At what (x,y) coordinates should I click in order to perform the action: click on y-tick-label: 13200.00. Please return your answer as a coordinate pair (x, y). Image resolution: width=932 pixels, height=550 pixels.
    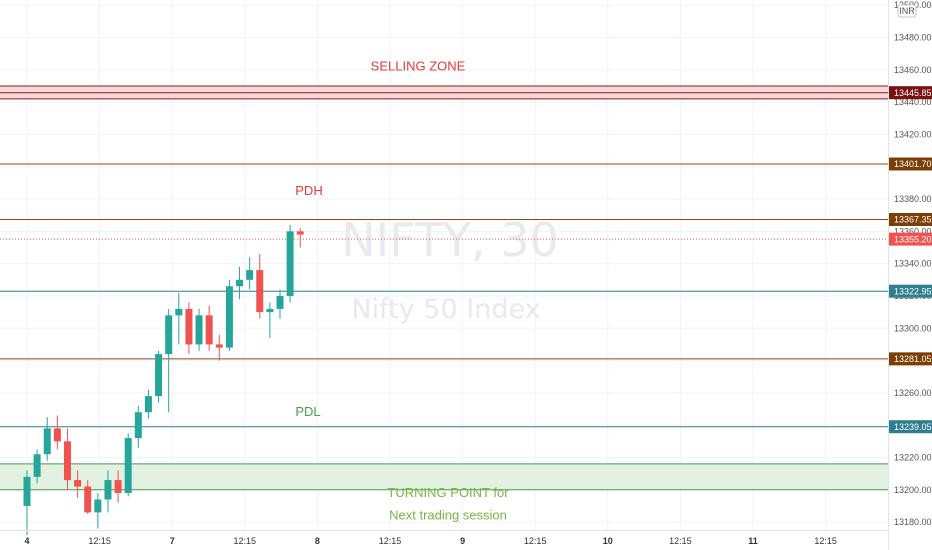
    Looking at the image, I should click on (913, 490).